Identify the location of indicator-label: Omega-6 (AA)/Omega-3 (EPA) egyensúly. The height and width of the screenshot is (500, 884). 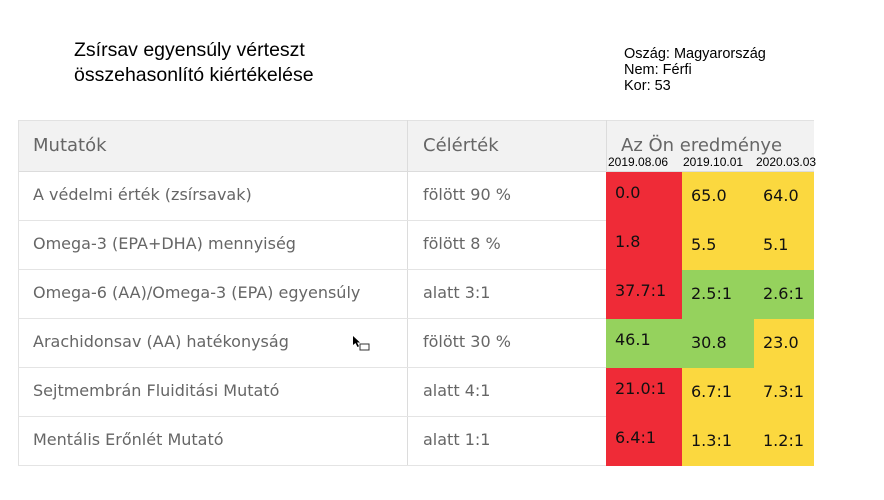
(197, 292).